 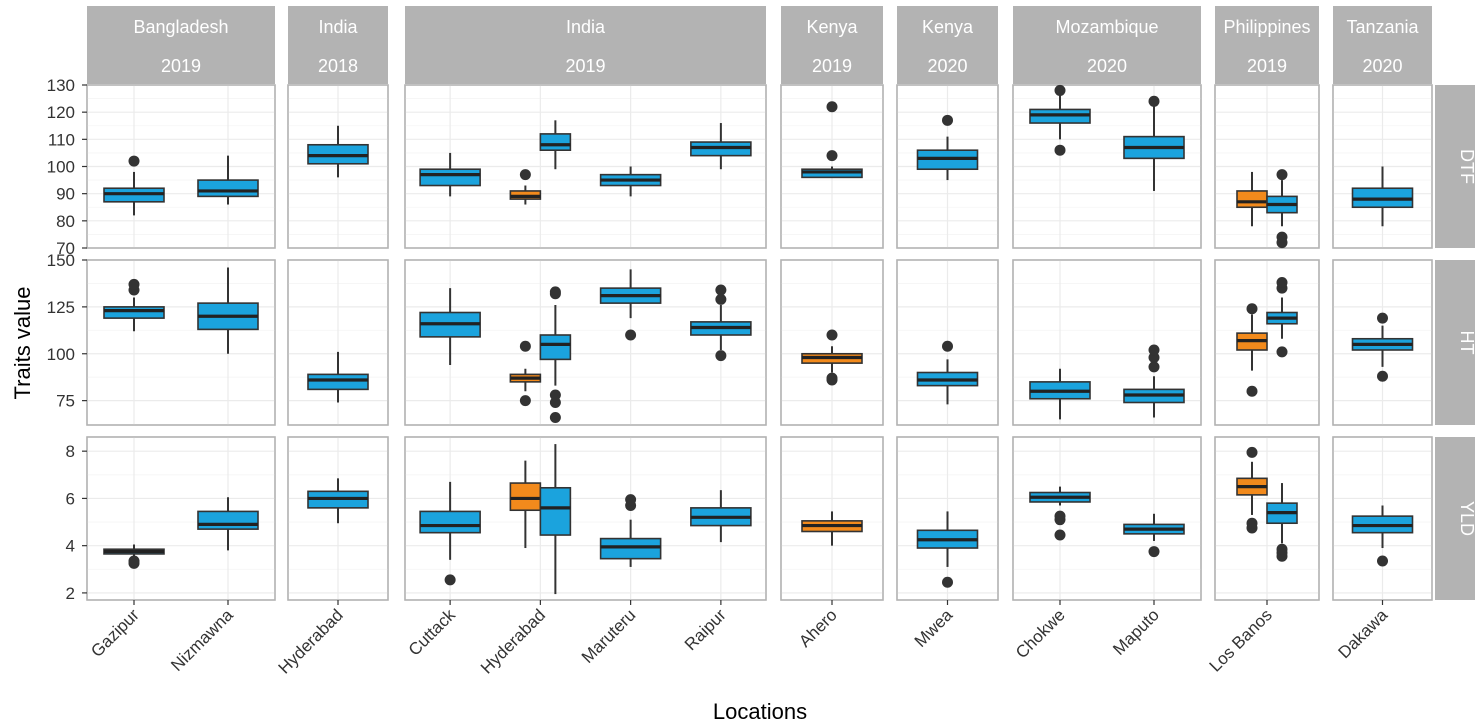 I want to click on strip-year-label: 2020, so click(x=1382, y=66).